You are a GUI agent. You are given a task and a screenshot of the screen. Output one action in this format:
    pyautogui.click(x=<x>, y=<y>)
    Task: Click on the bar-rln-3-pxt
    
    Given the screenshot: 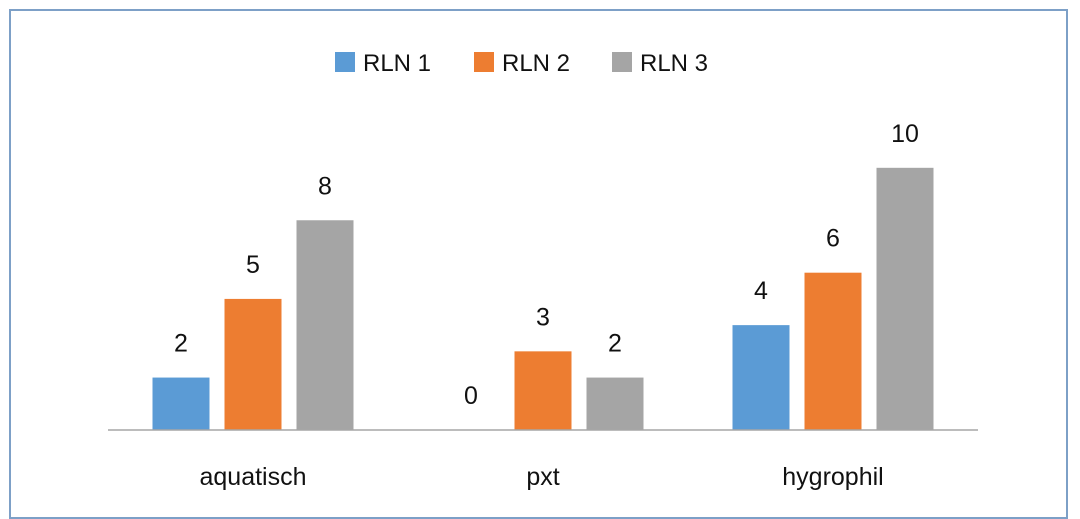 What is the action you would take?
    pyautogui.click(x=615, y=403)
    